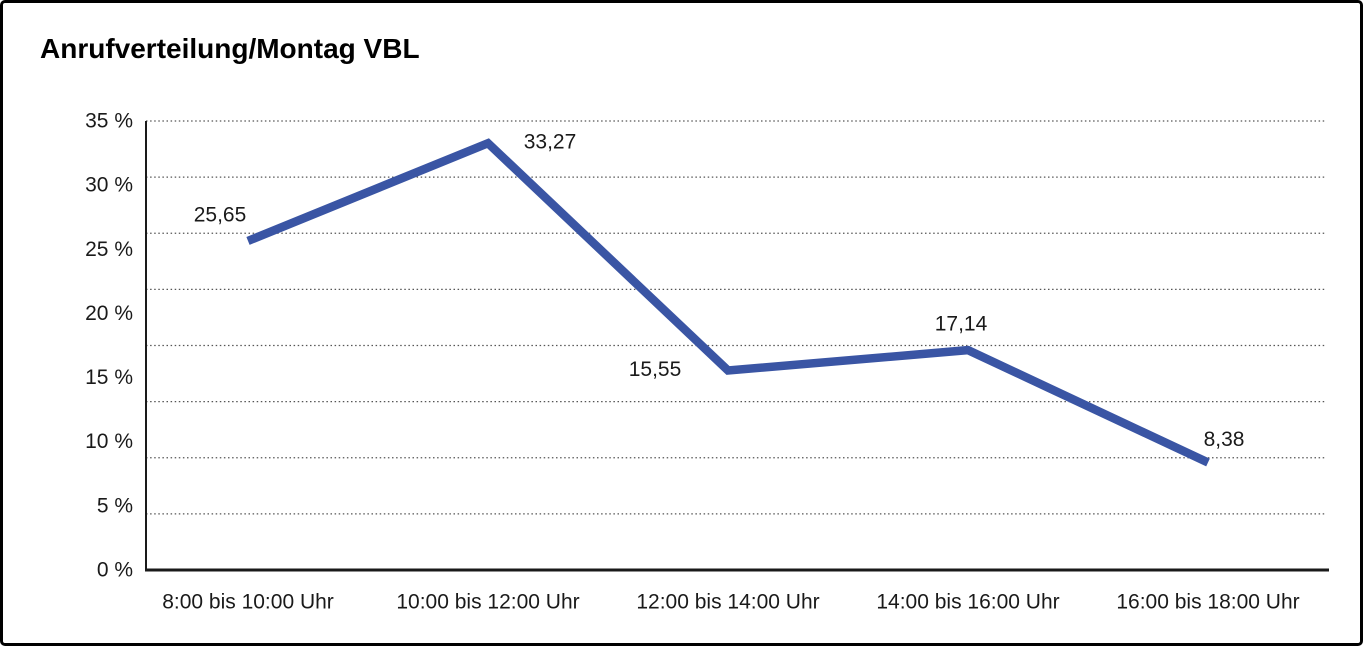  I want to click on y-tick-label: 20 %, so click(109, 313).